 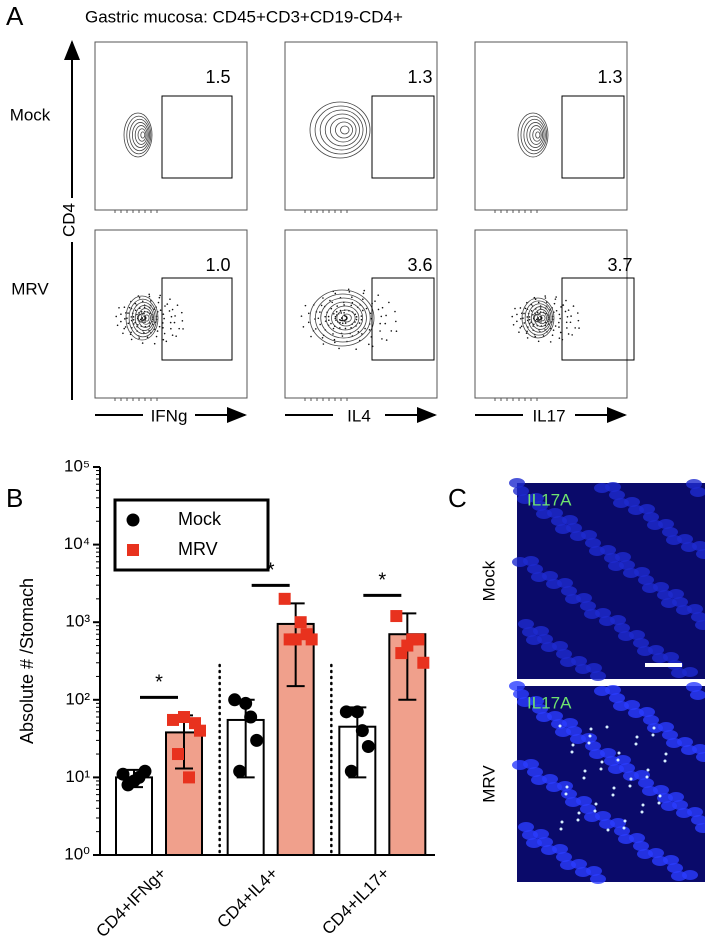 What do you see at coordinates (68, 220) in the screenshot?
I see `y-axis-label: CD4` at bounding box center [68, 220].